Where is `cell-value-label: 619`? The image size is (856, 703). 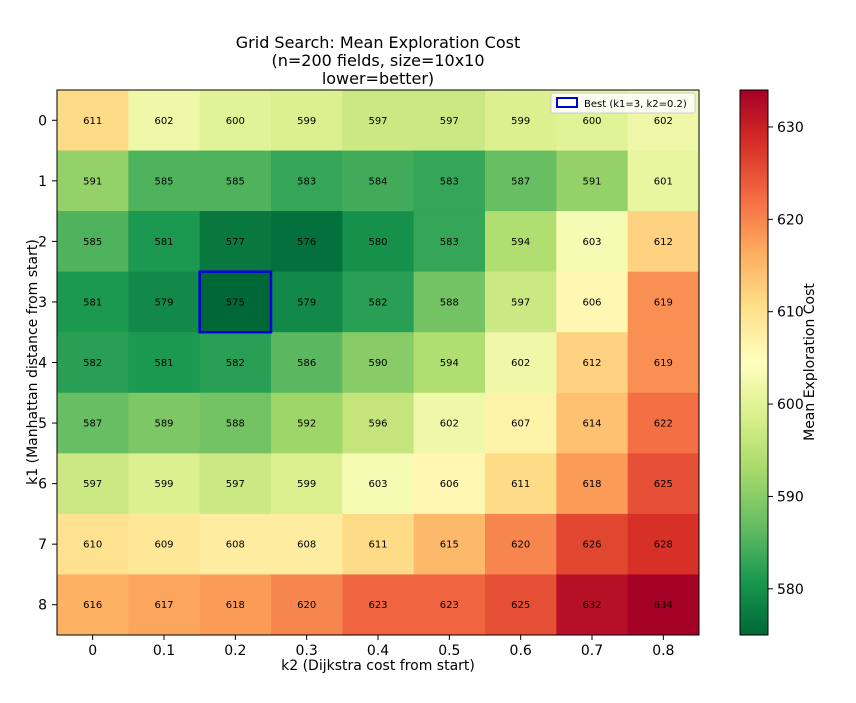
cell-value-label: 619 is located at coordinates (663, 363).